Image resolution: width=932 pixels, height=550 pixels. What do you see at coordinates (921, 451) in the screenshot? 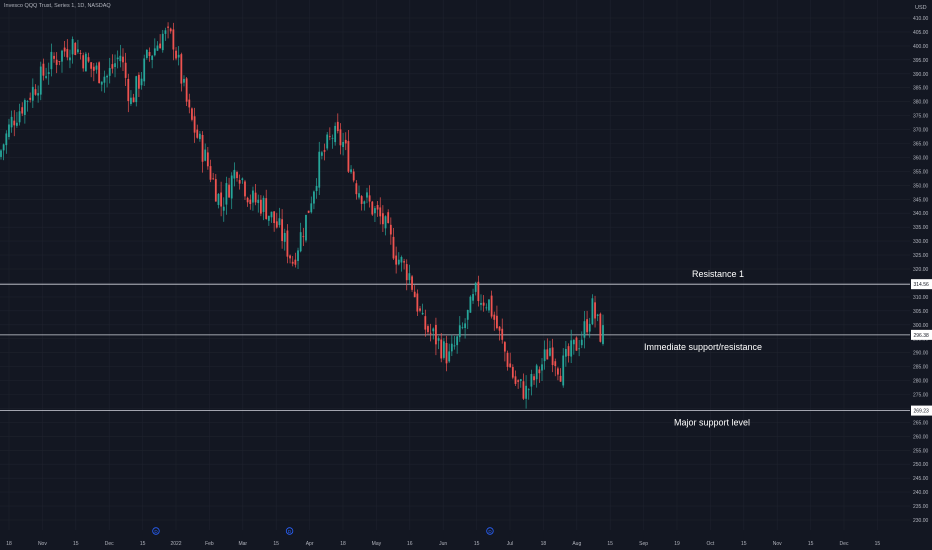
I see `y-tick-label: 255.00` at bounding box center [921, 451].